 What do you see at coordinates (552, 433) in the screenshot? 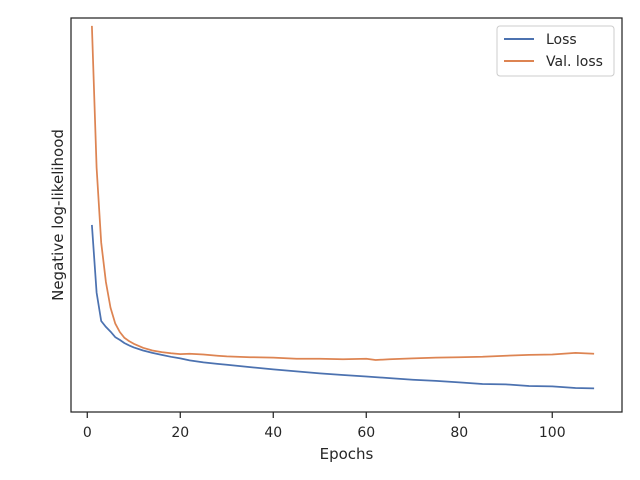
I see `x-tick-label: 100` at bounding box center [552, 433].